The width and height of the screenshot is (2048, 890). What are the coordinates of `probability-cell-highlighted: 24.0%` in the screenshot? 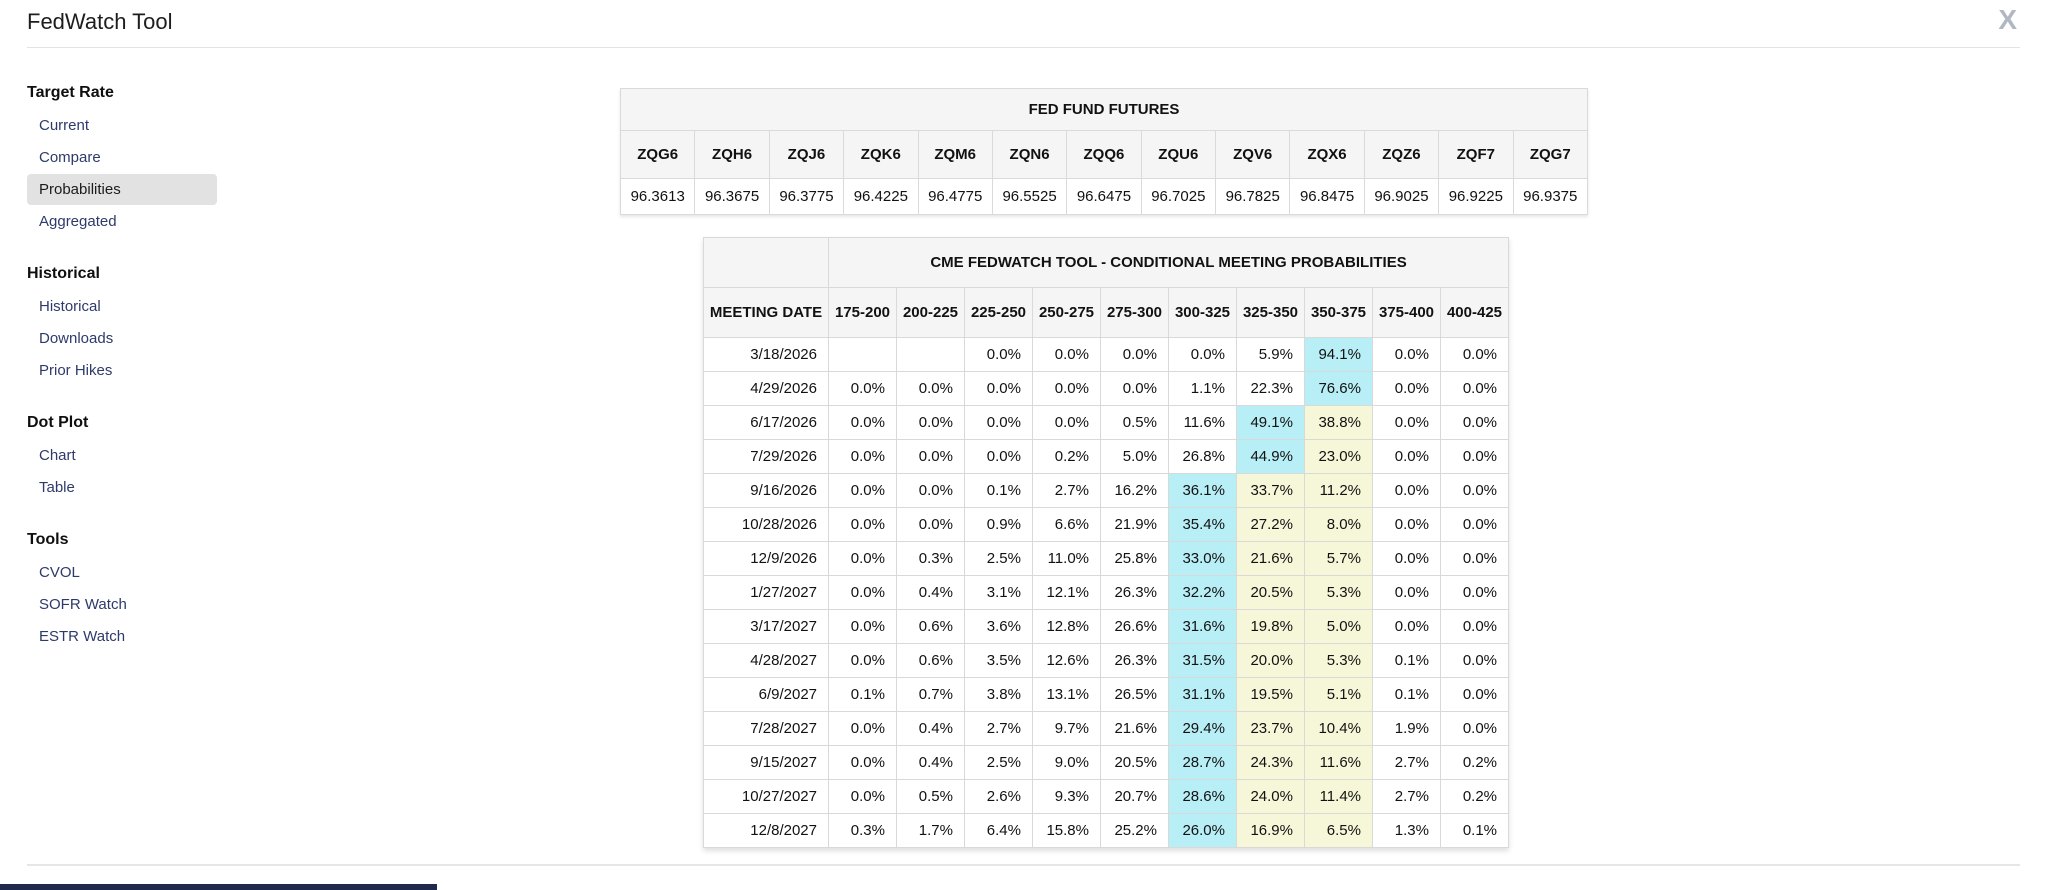 It's located at (1270, 796).